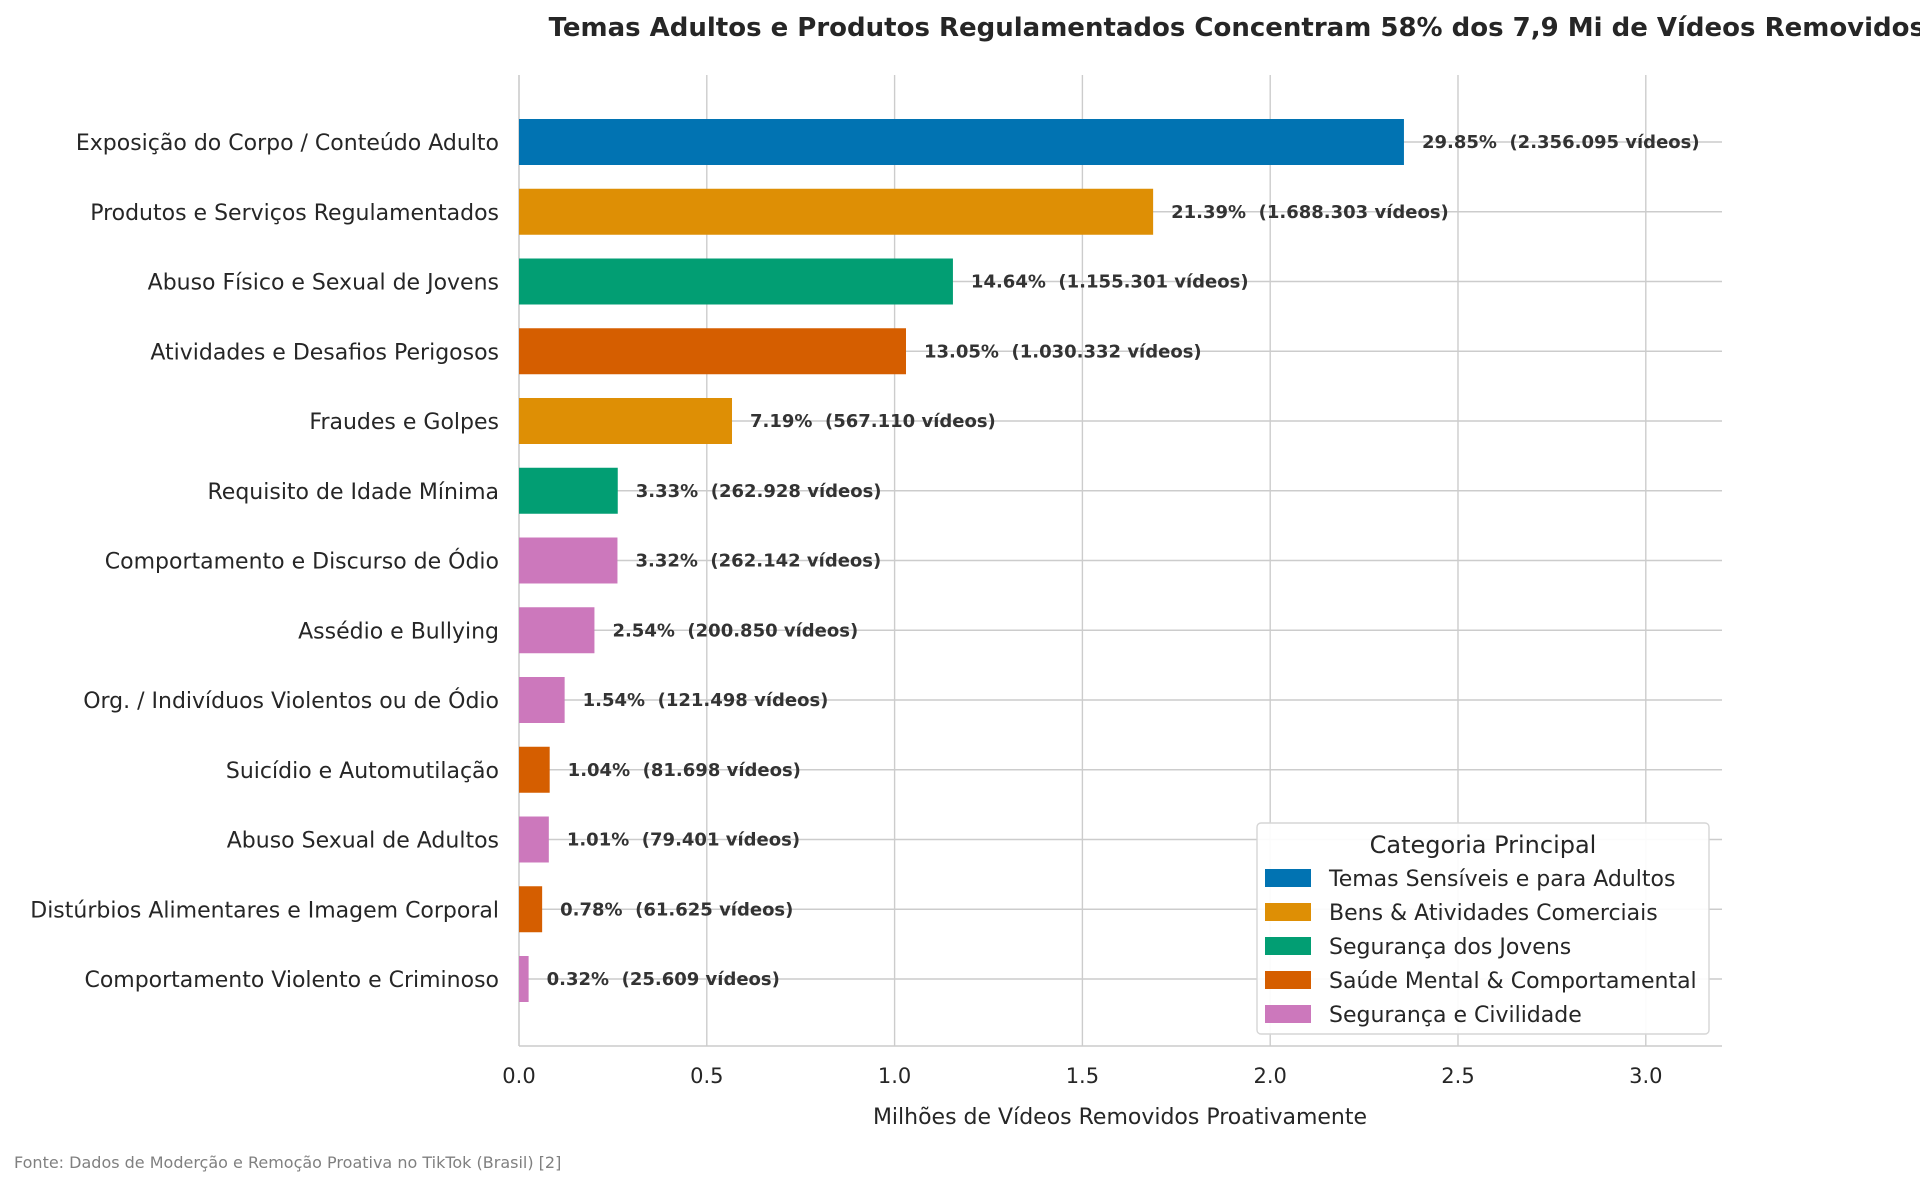  I want to click on bar-value-label: 29.85% (2.356.095 vídeos), so click(1561, 142).